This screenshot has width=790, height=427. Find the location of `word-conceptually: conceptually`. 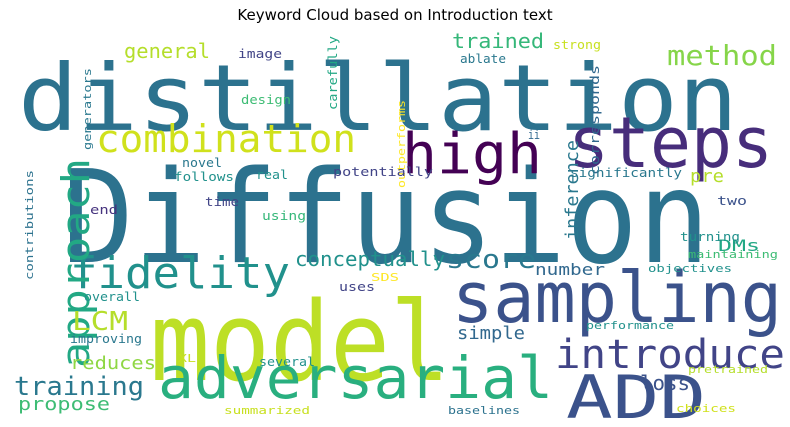

word-conceptually: conceptually is located at coordinates (370, 259).